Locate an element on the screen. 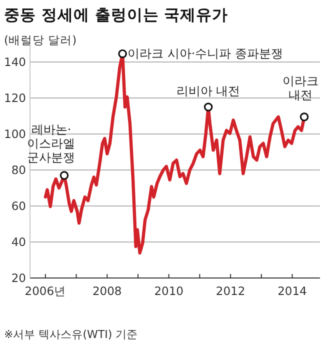  chart-title: 중동 정세에 출렁이는 국제유가 is located at coordinates (116, 15).